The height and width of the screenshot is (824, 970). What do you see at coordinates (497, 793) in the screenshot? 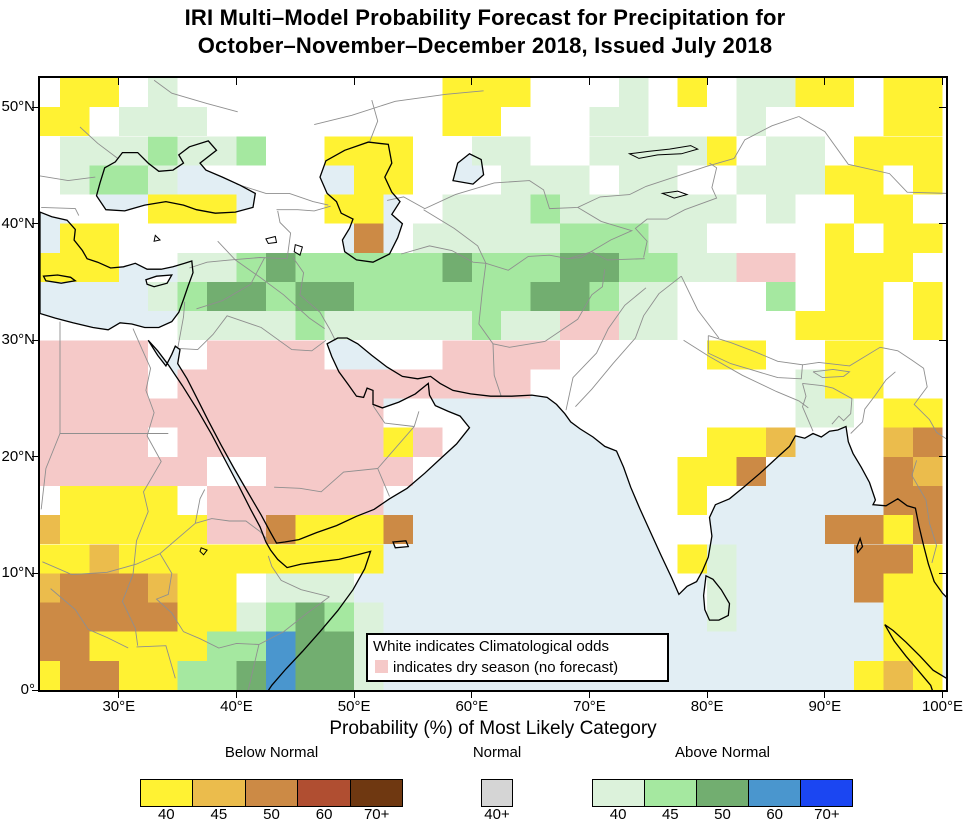
I see `legend-swatch-normal-40+` at bounding box center [497, 793].